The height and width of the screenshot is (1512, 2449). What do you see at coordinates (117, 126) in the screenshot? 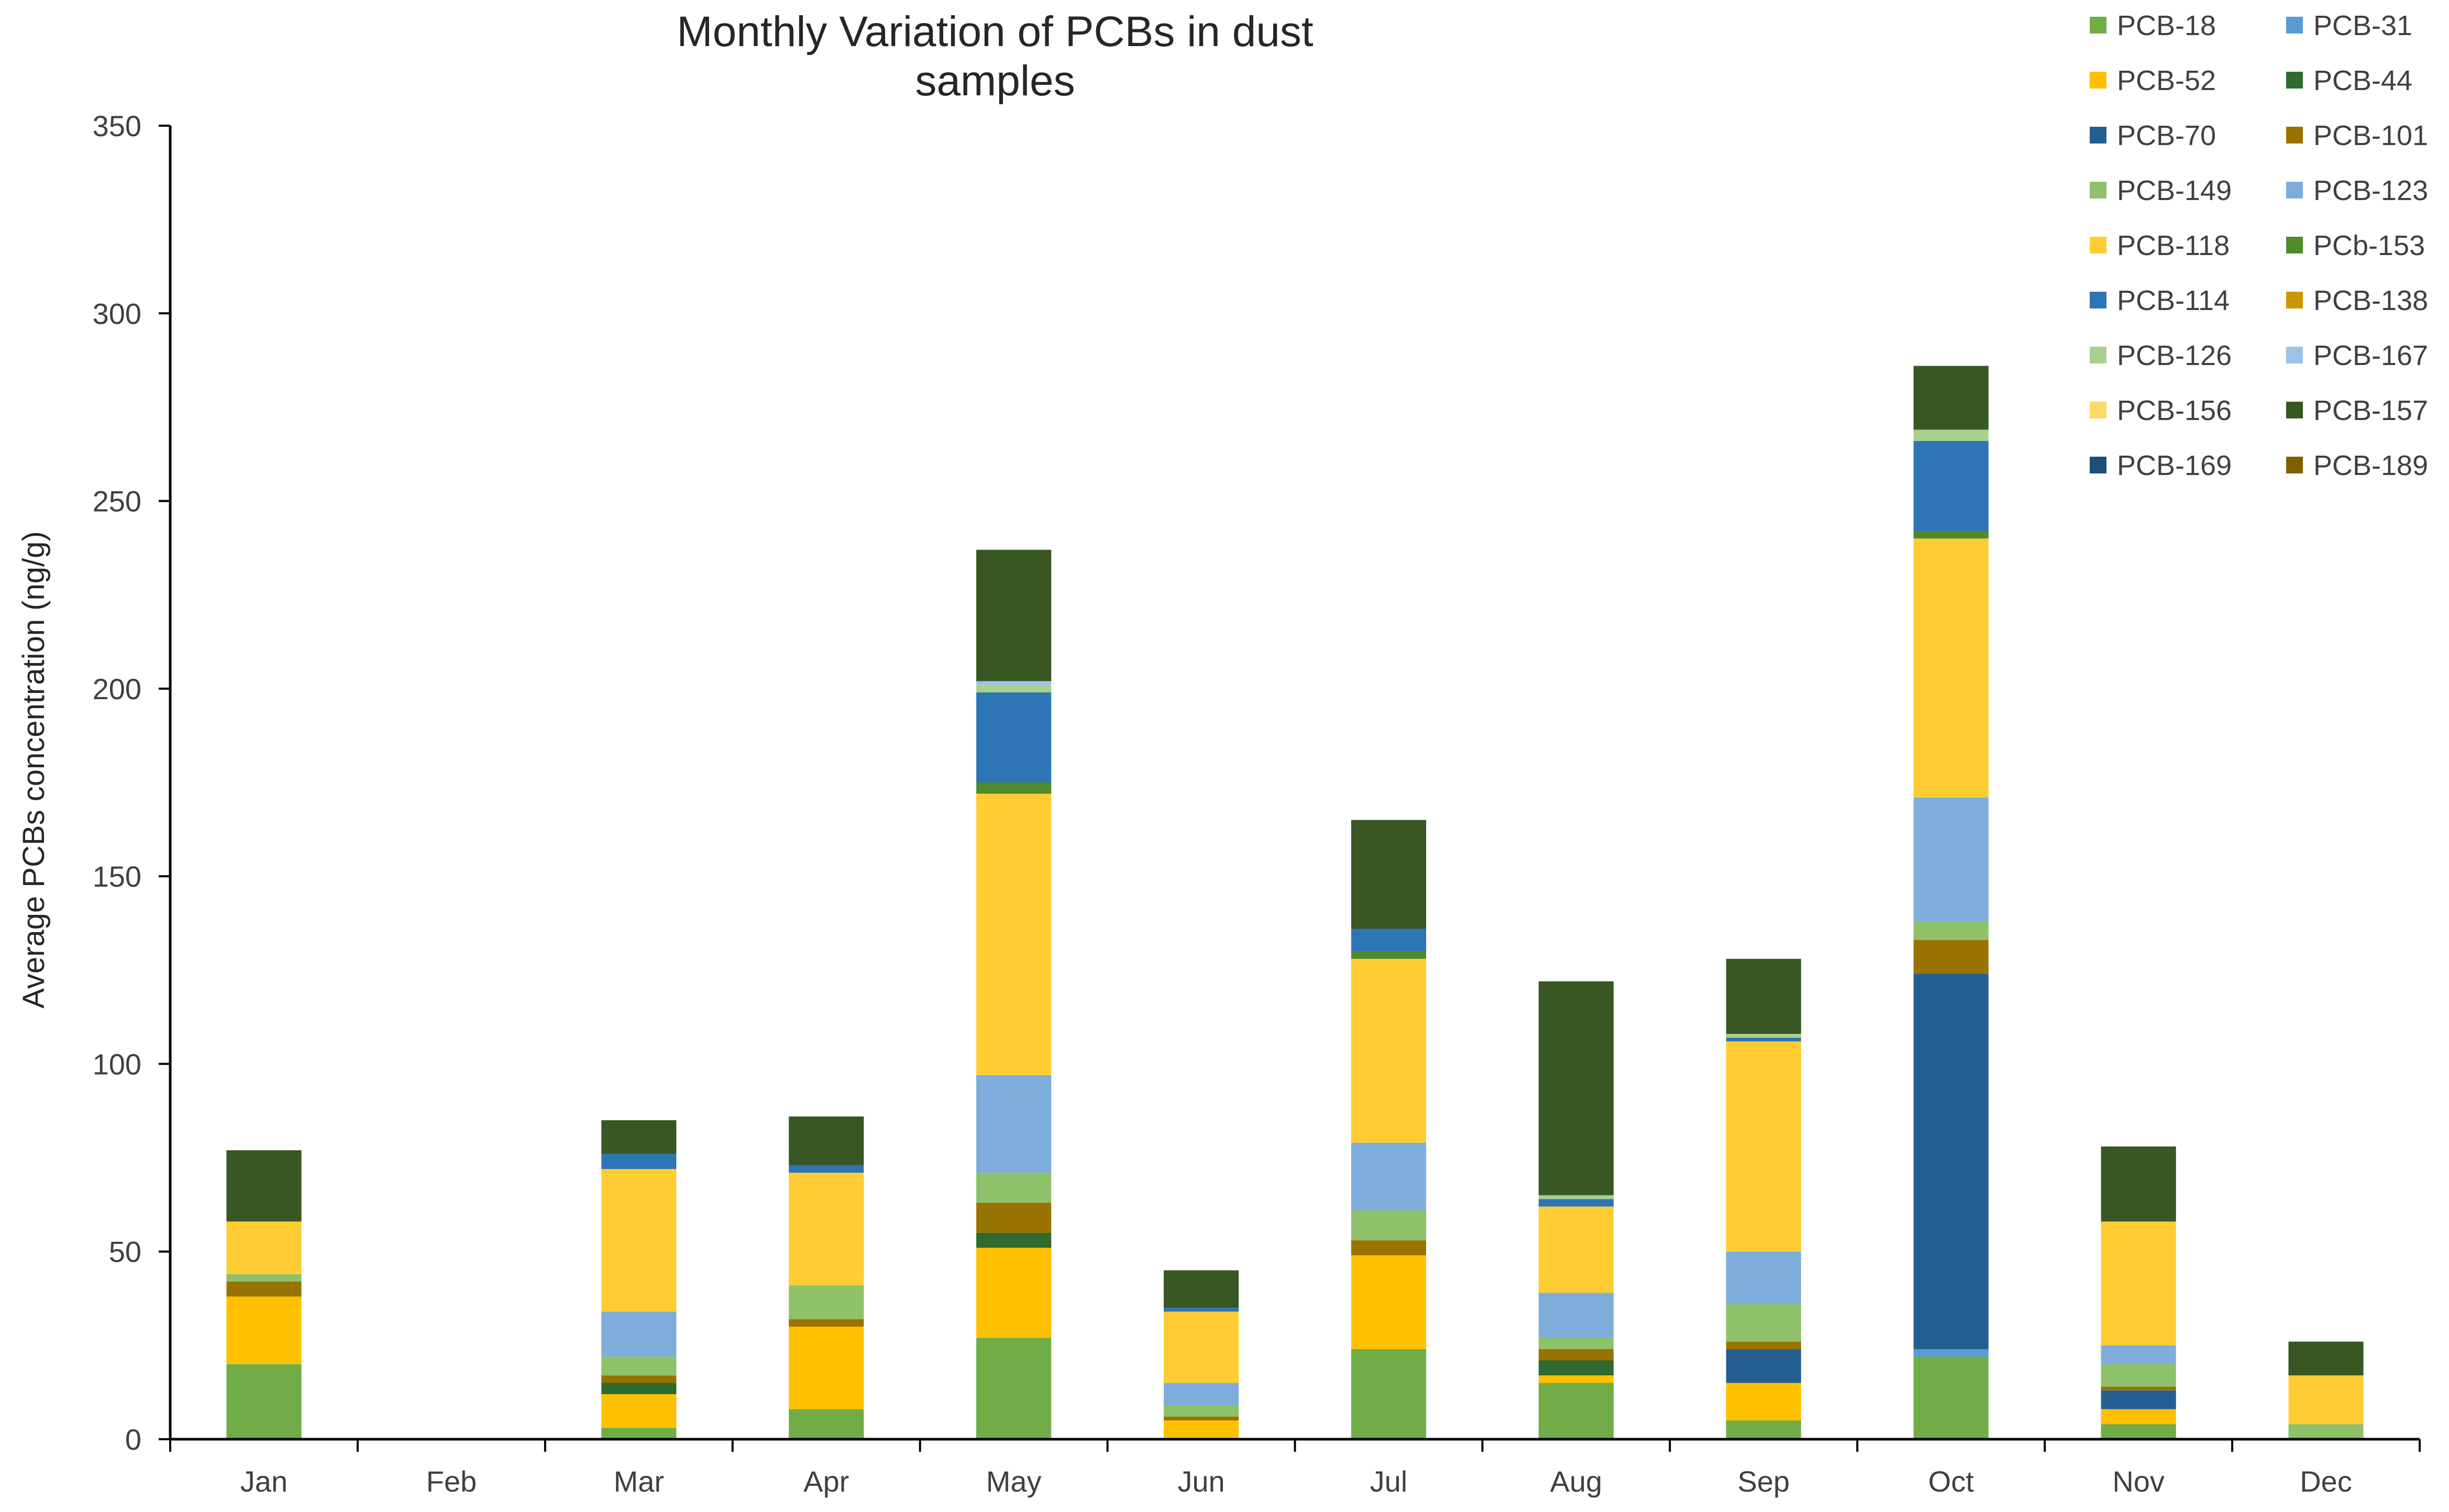
I see `y-tick-label: 350` at bounding box center [117, 126].